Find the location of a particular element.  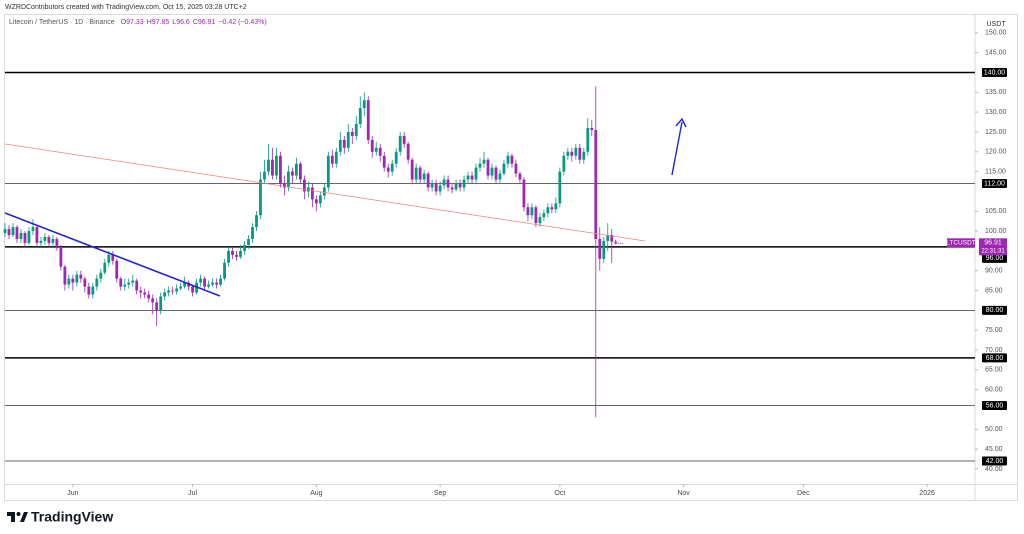

logo is located at coordinates (17, 517).